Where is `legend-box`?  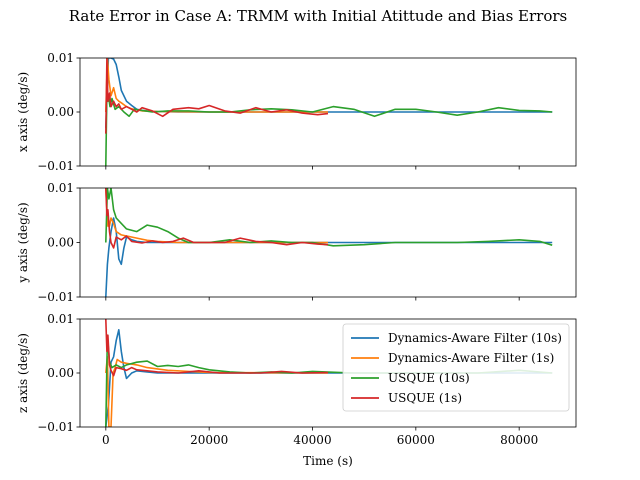
legend-box is located at coordinates (456, 367).